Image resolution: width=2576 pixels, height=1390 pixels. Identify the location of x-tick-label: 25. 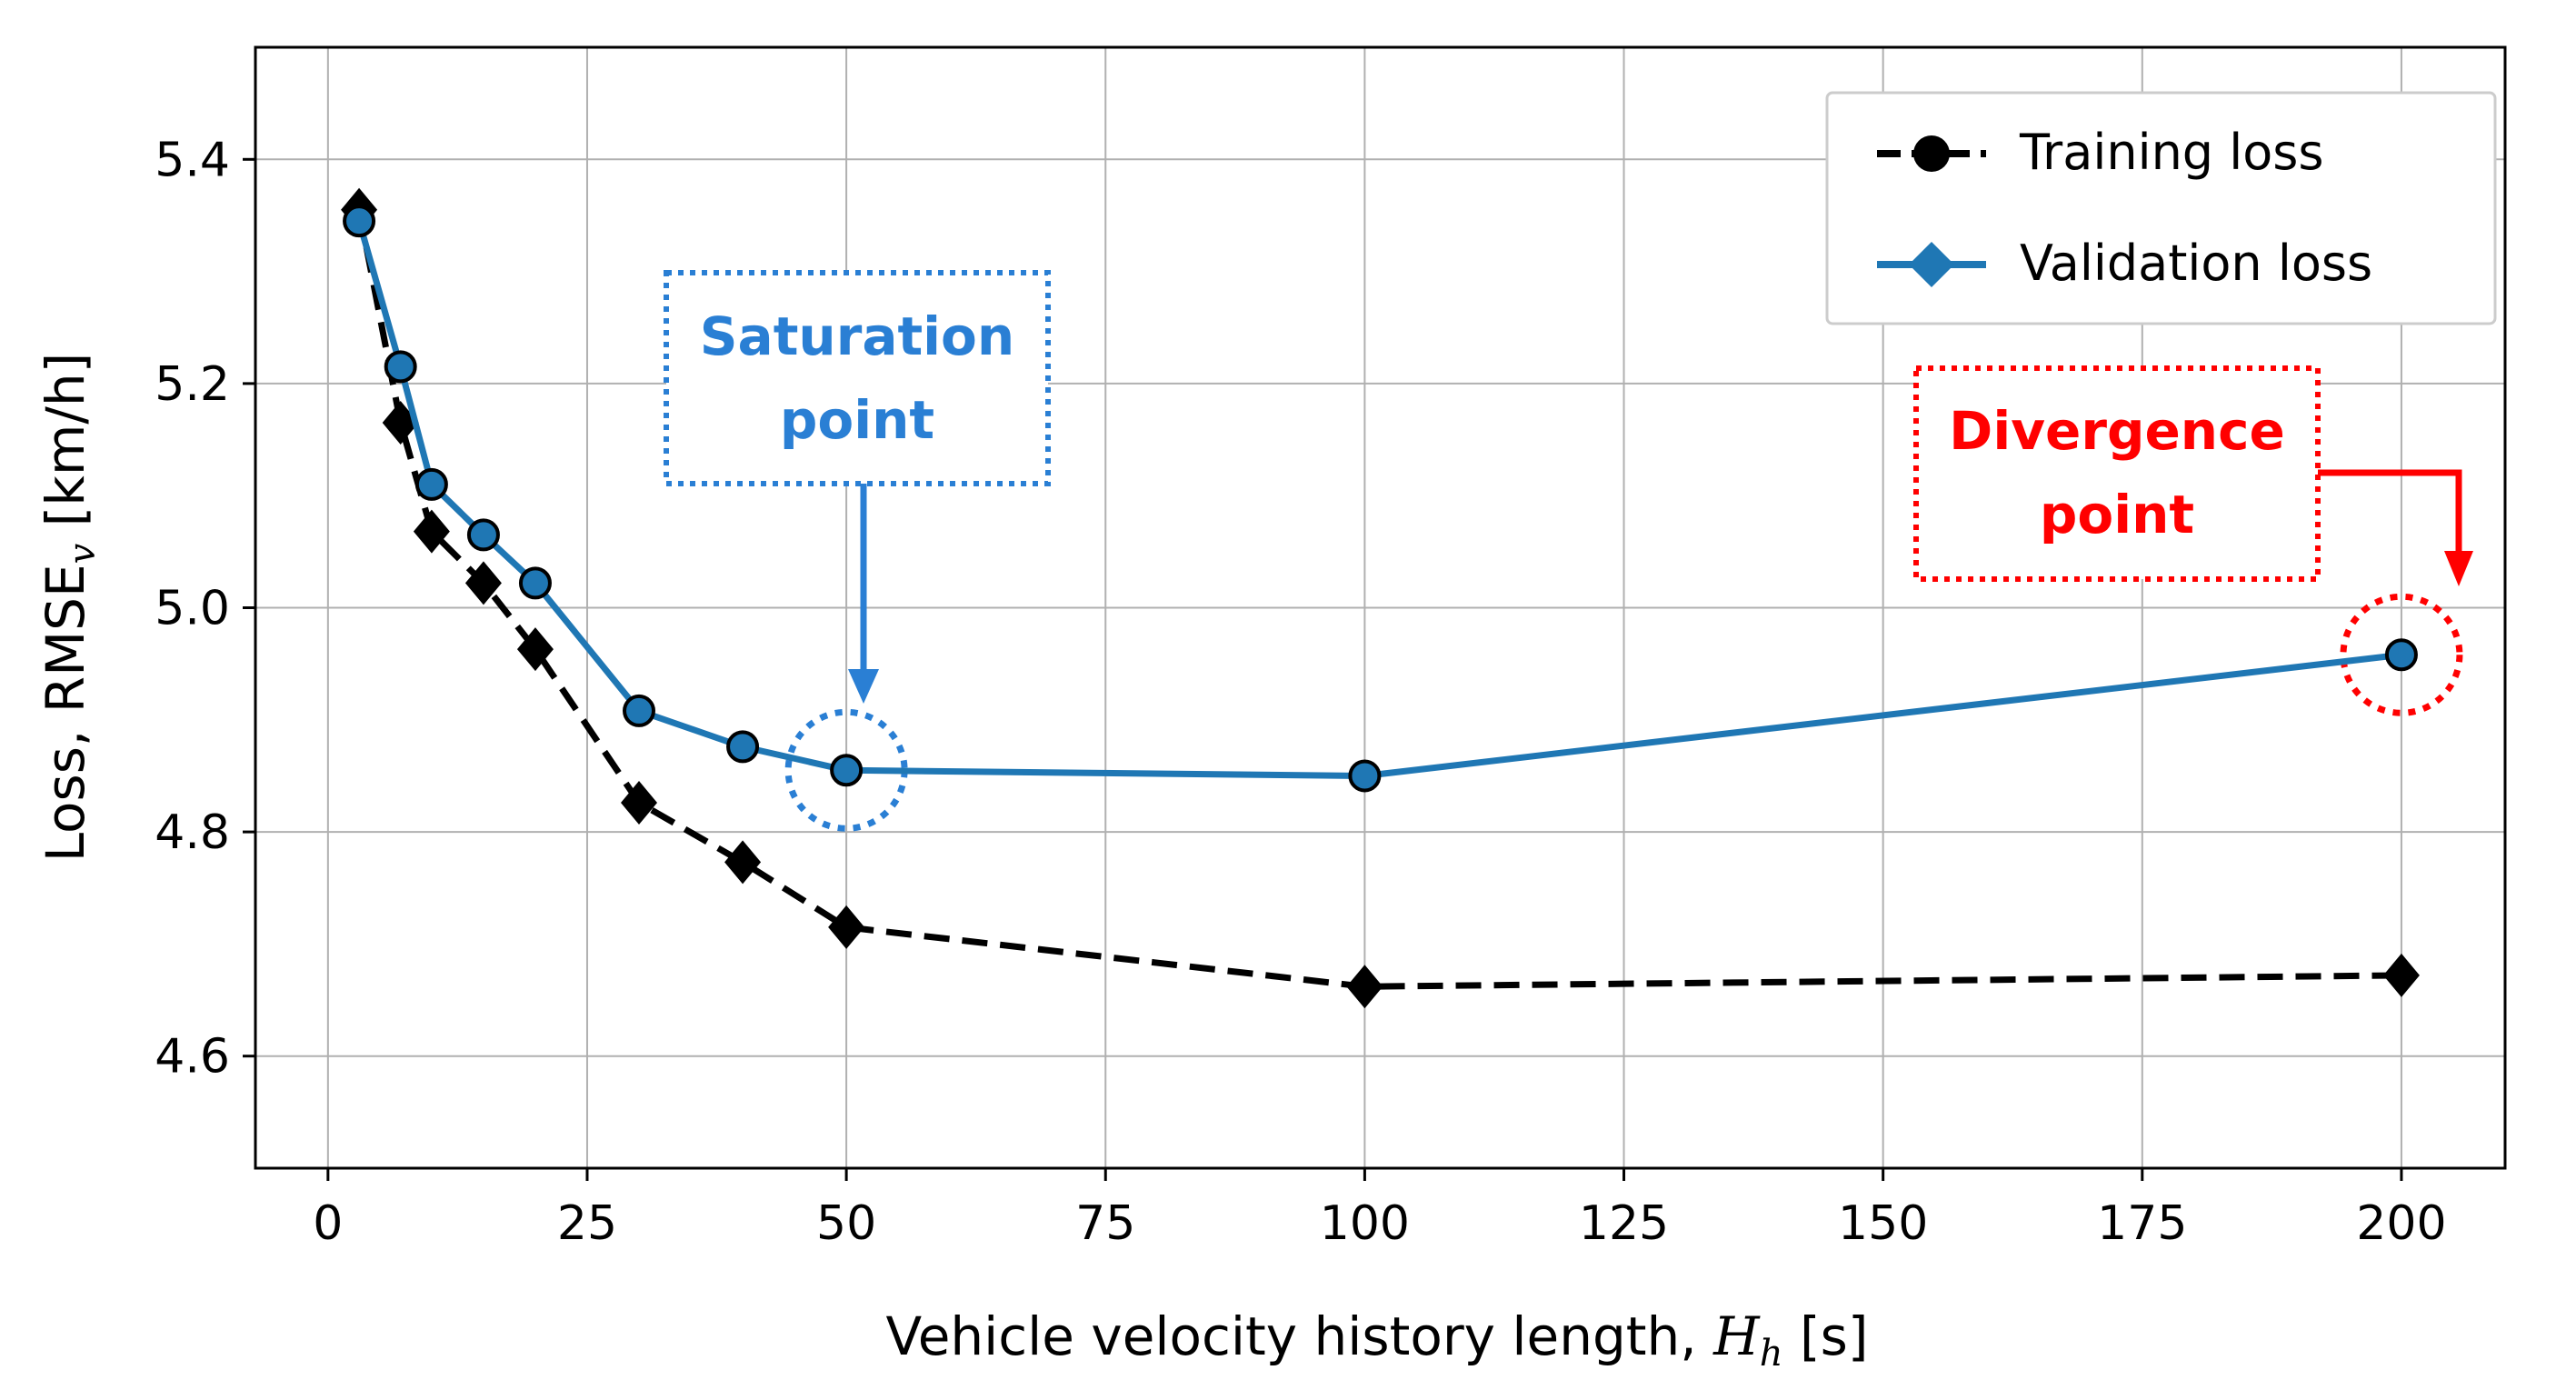
(587, 1223).